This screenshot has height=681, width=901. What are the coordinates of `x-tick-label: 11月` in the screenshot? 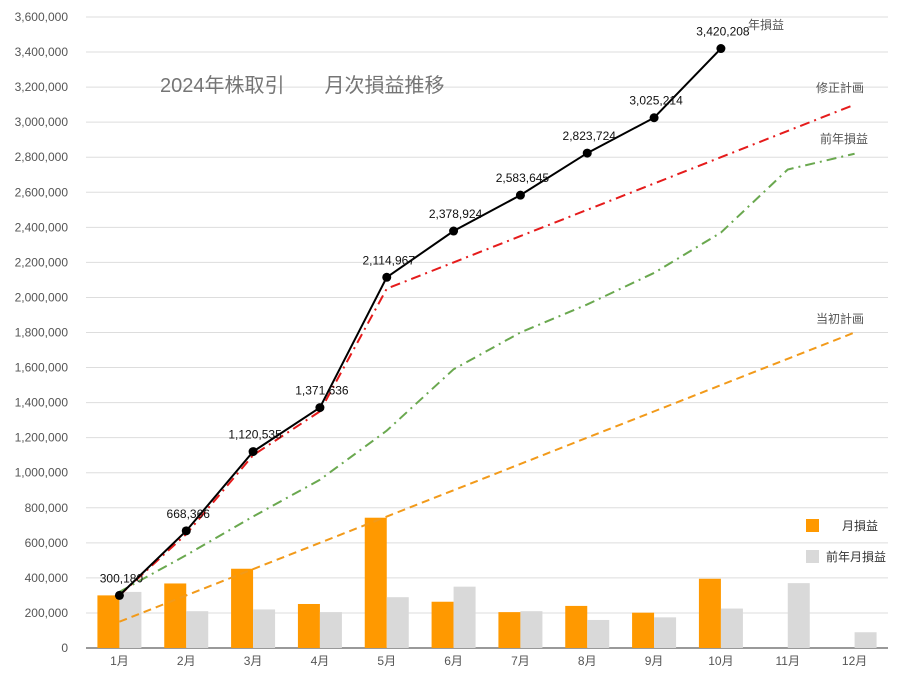 It's located at (788, 661).